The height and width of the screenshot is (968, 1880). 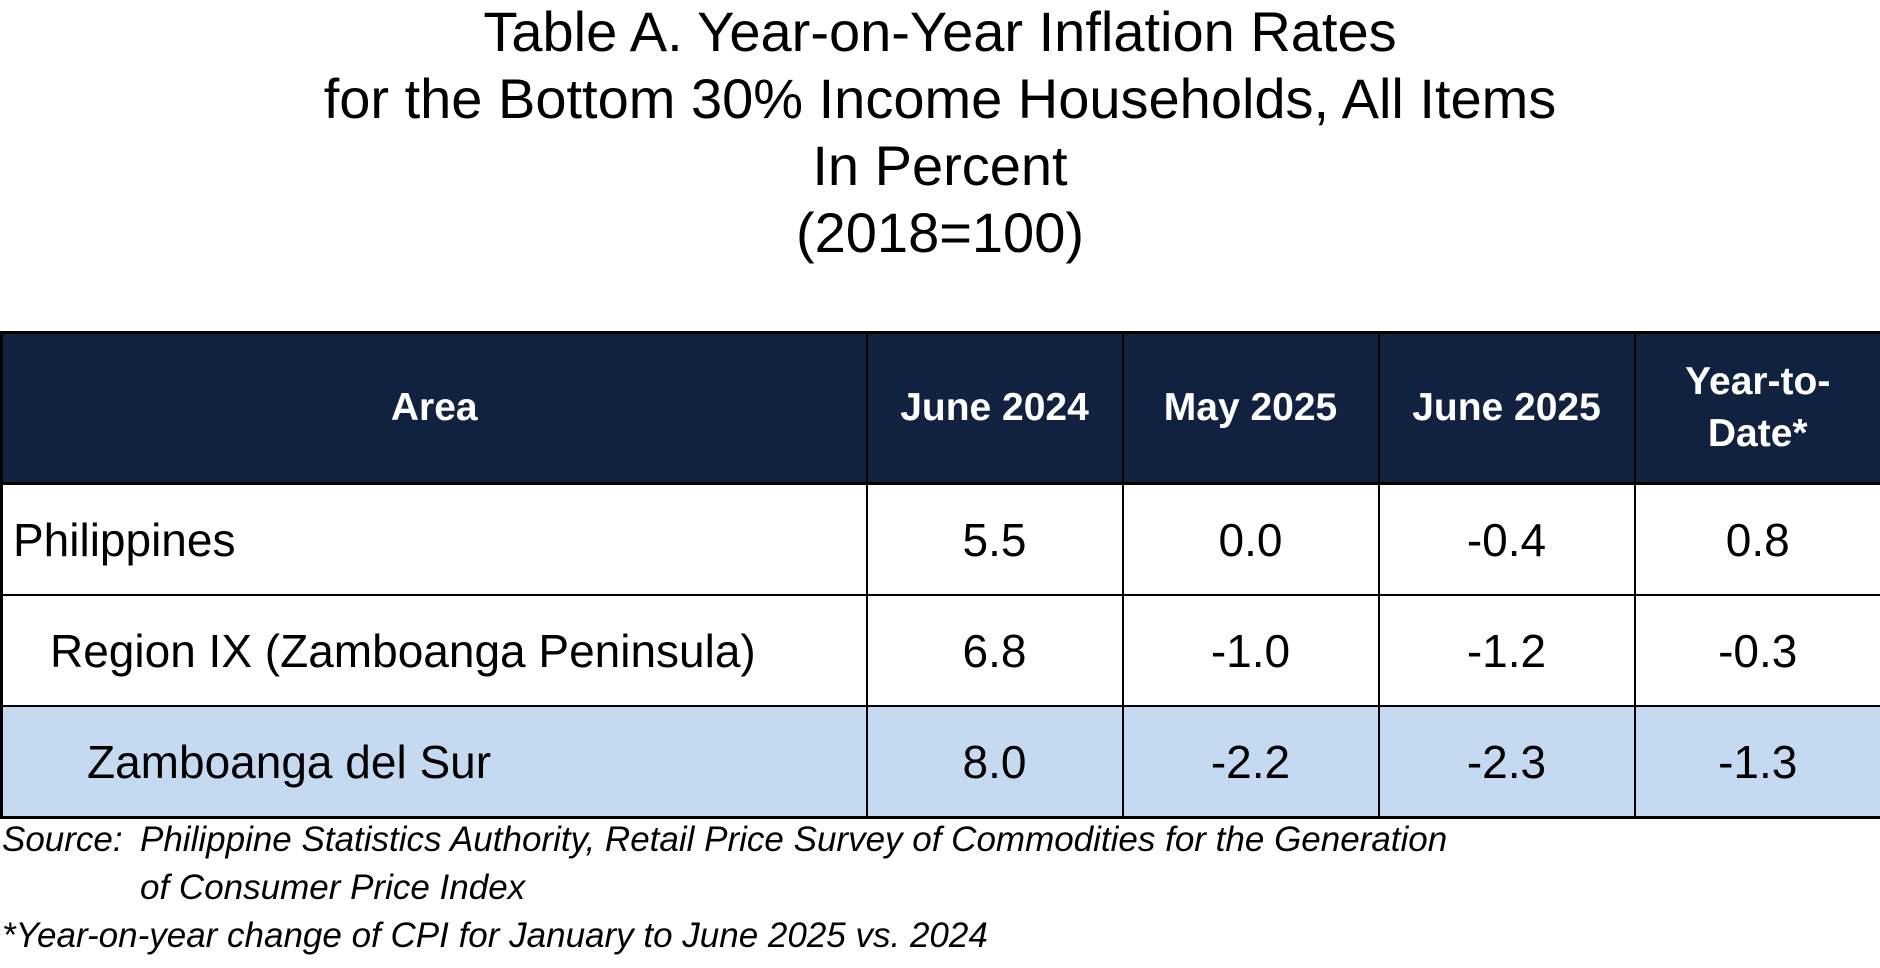 I want to click on header-ytd-line-2: Date*, so click(x=1757, y=433).